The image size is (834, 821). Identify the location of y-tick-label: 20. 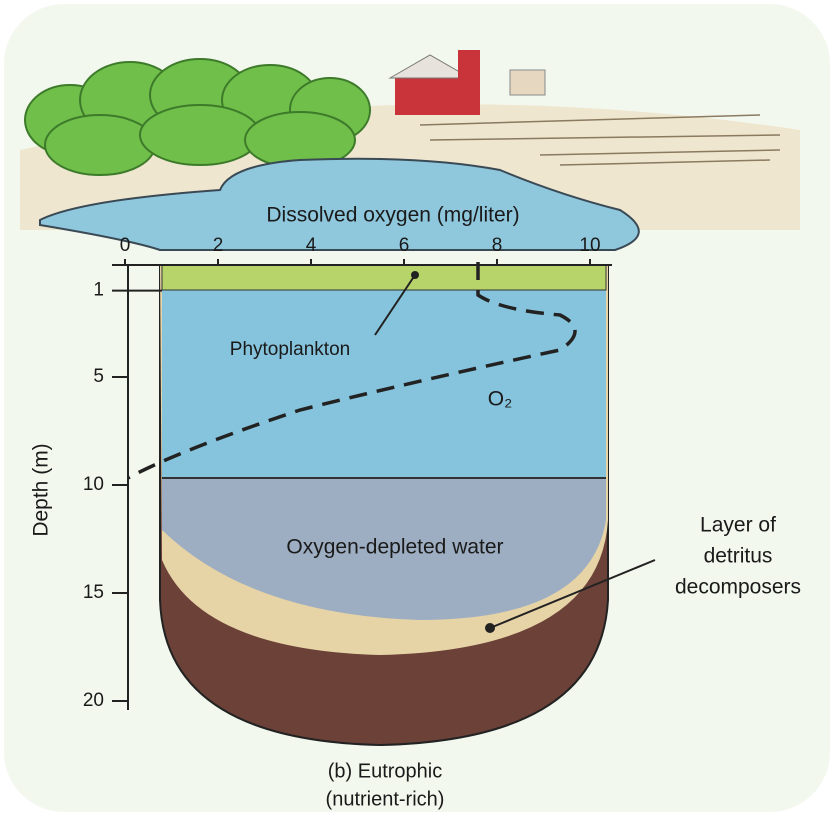
(93, 700).